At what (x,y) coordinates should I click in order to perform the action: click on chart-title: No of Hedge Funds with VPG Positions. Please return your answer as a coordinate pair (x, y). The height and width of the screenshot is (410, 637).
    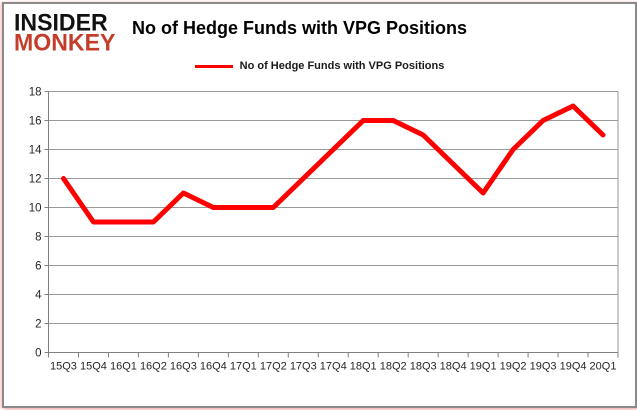
    Looking at the image, I should click on (300, 28).